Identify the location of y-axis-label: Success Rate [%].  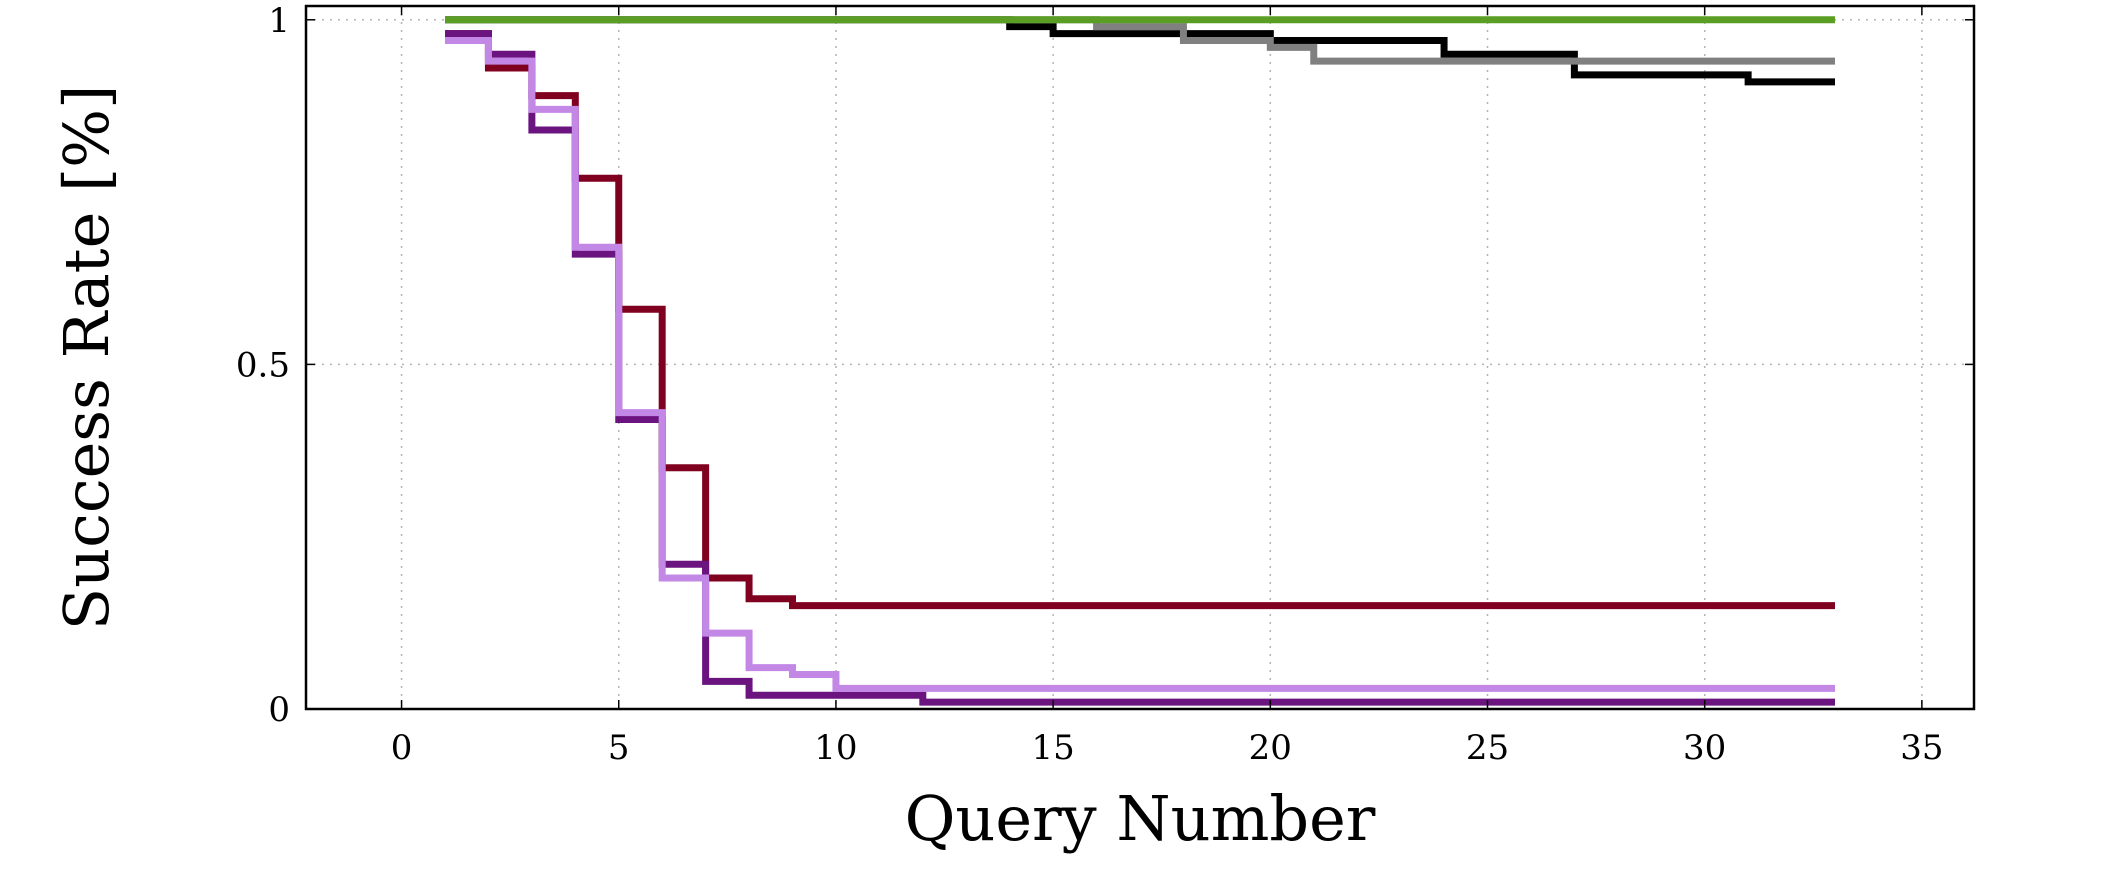
(86, 358).